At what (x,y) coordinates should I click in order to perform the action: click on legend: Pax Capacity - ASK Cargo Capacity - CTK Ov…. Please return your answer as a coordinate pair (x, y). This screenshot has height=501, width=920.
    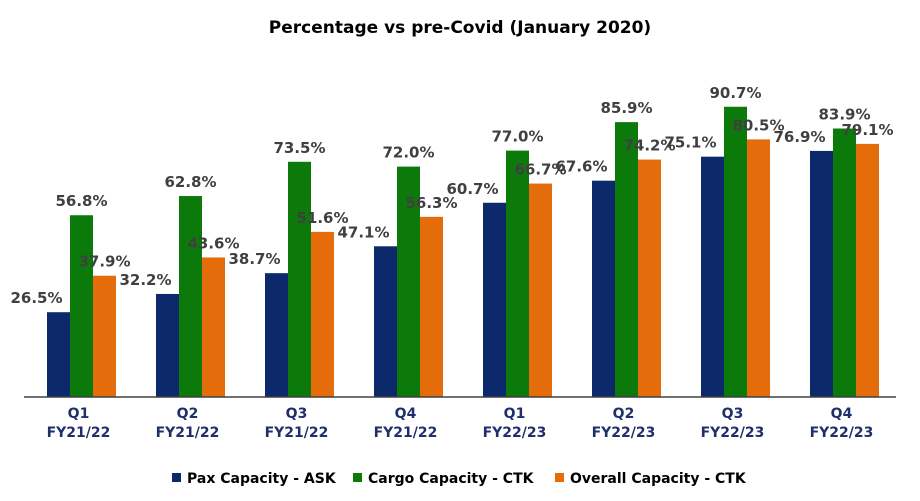
    Looking at the image, I should click on (459, 479).